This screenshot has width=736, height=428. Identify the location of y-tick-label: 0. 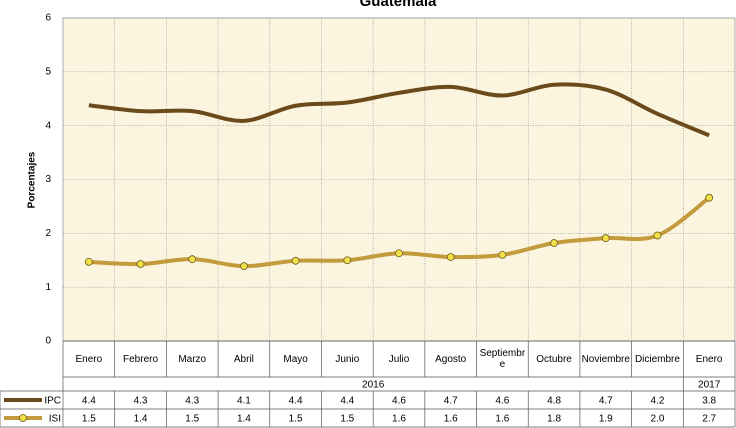
(48, 341).